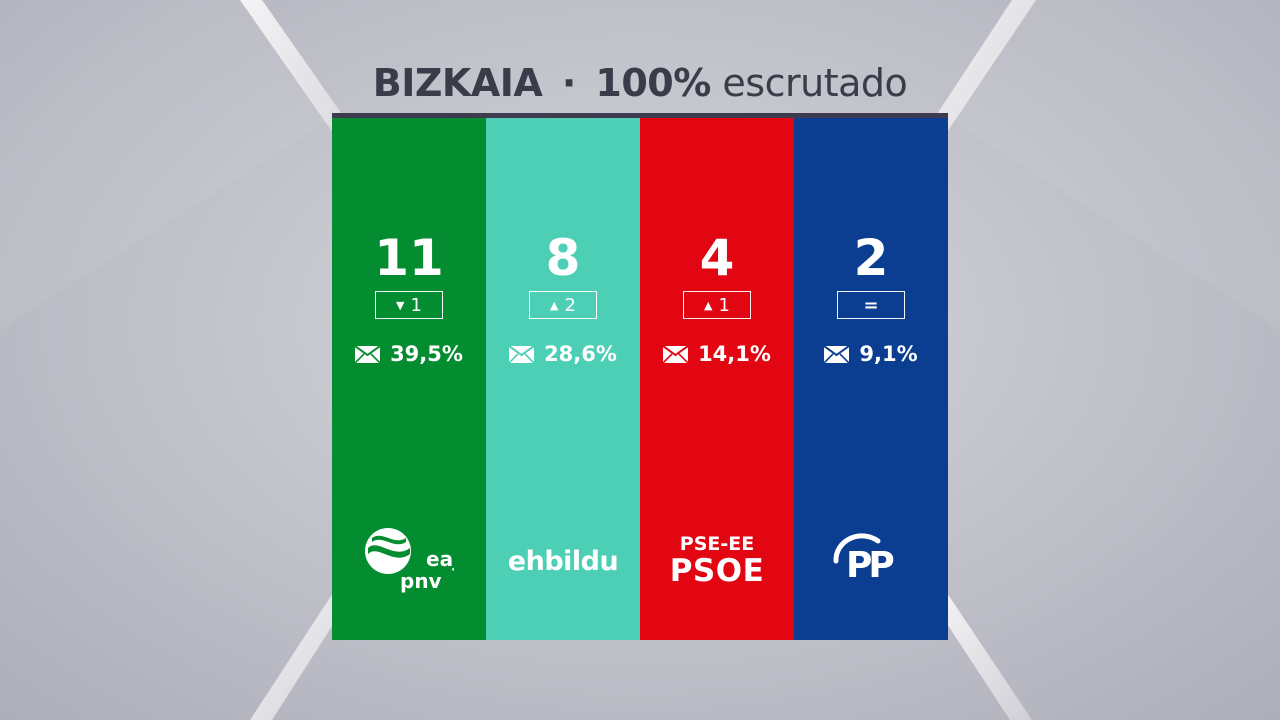 The height and width of the screenshot is (720, 1280). Describe the element at coordinates (734, 354) in the screenshot. I see `vote-share-value: 14,1%` at that location.